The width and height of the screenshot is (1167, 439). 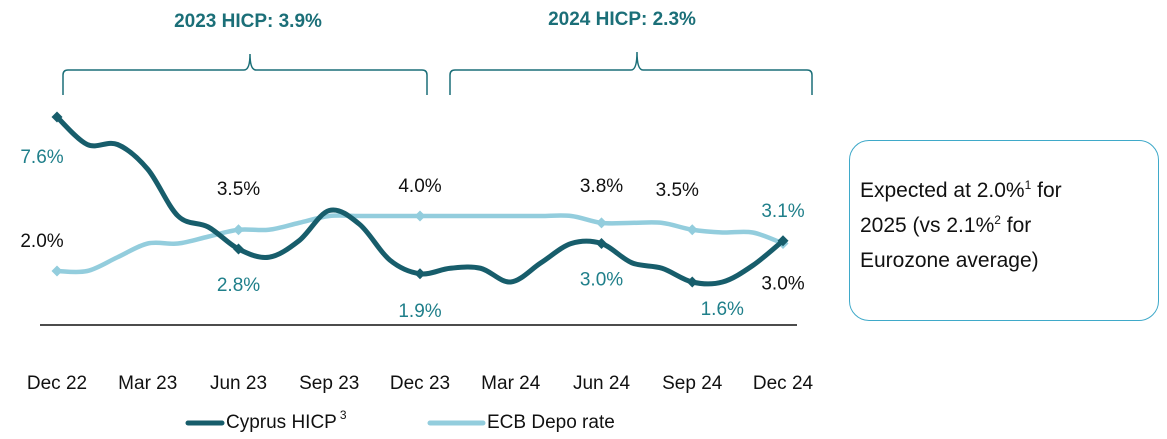 I want to click on x-tick-label: Dec 23, so click(x=420, y=383).